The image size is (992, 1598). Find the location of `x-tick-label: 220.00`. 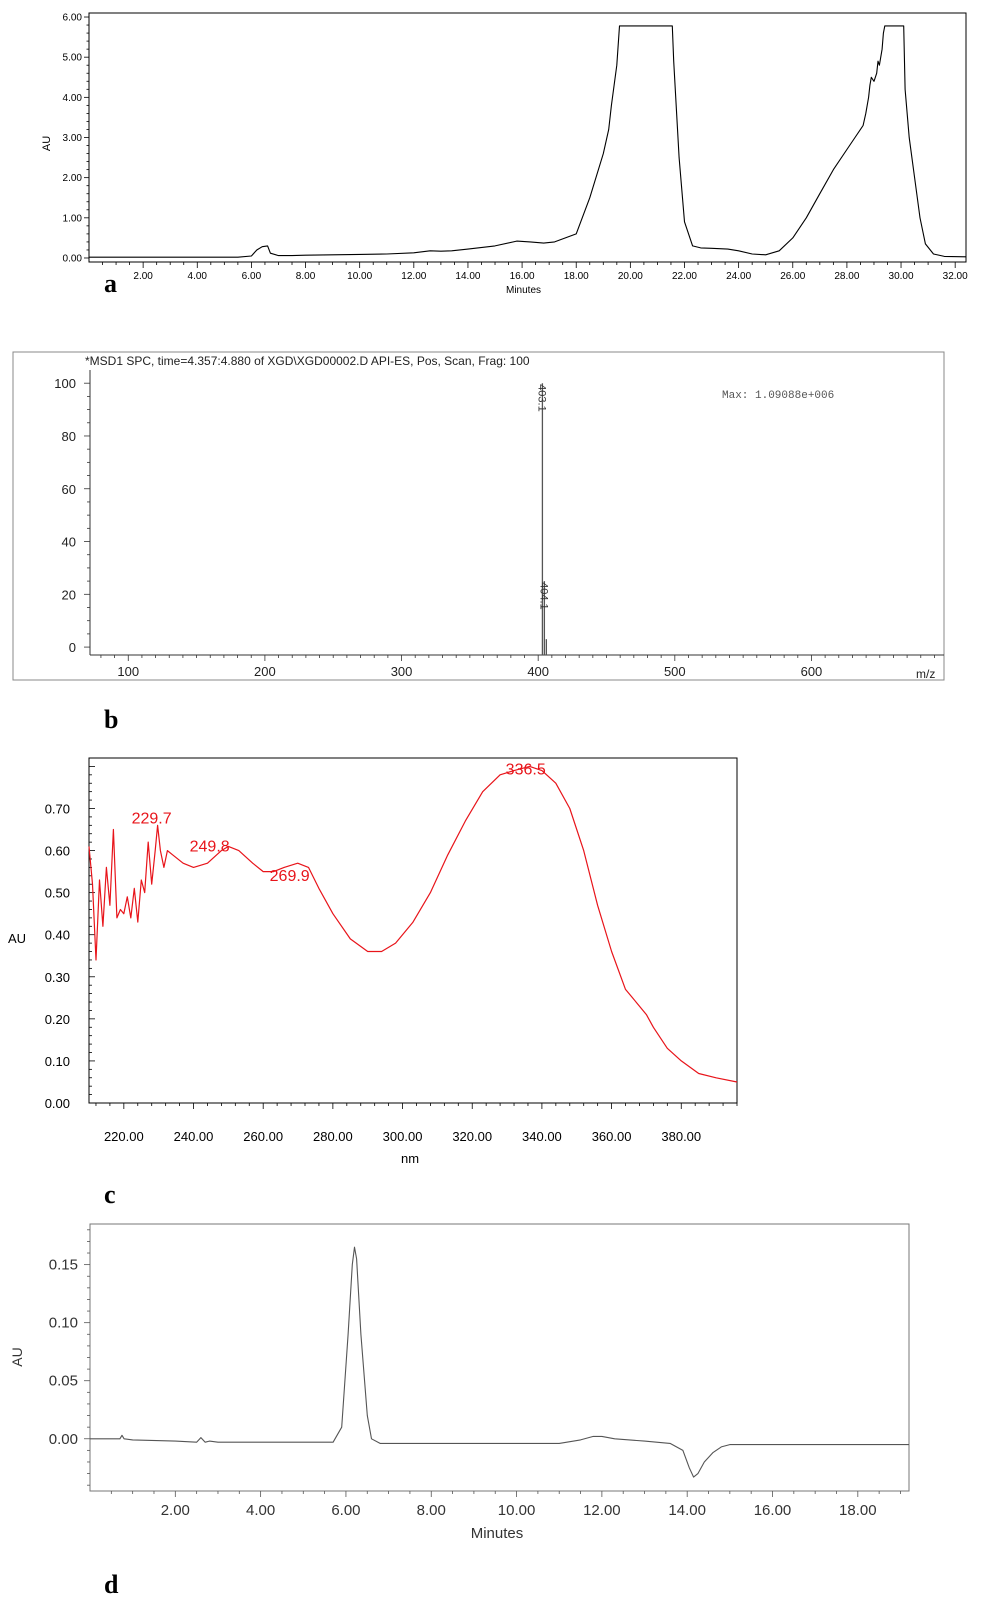

x-tick-label: 220.00 is located at coordinates (124, 1136).